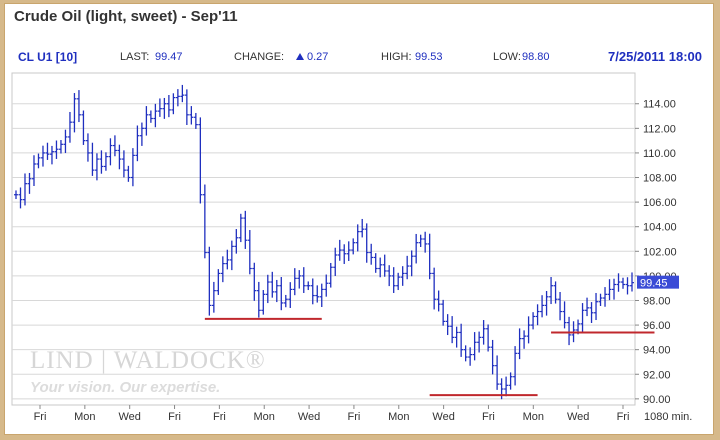 This screenshot has height=440, width=720. I want to click on x-tick-label: Mon, so click(84, 417).